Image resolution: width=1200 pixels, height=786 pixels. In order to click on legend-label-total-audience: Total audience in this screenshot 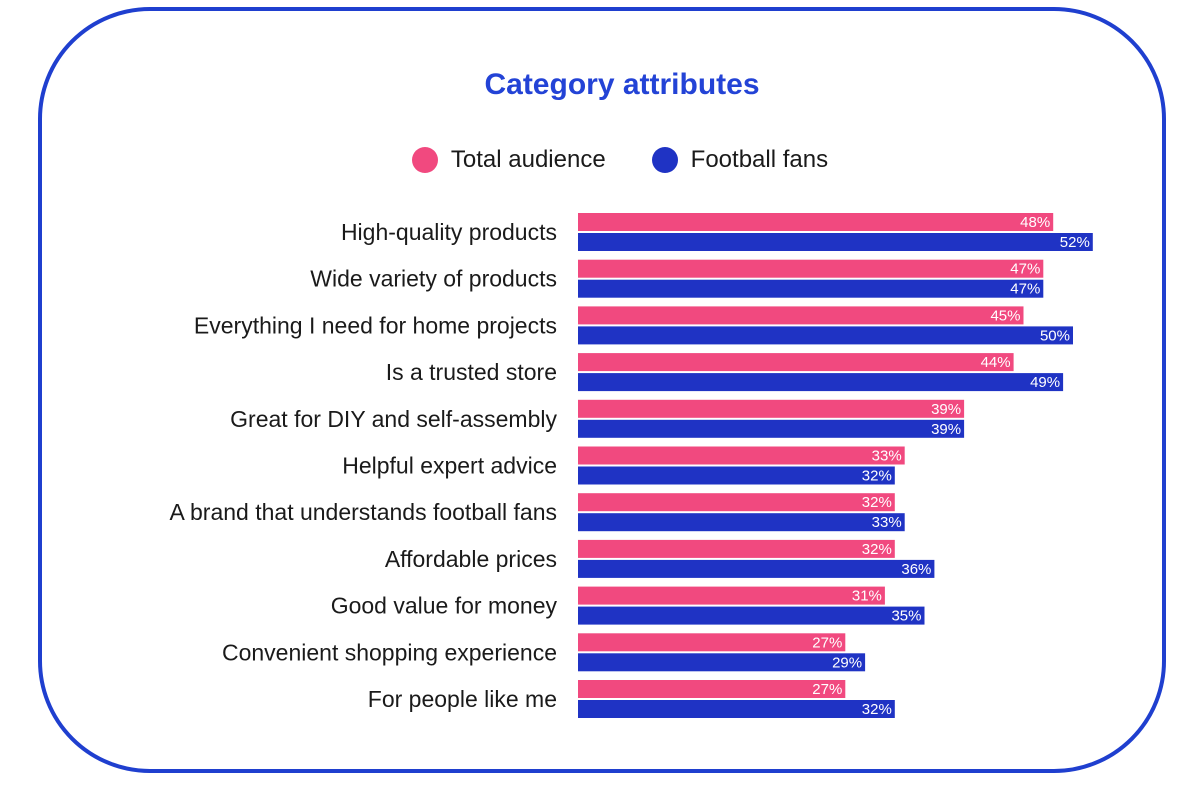, I will do `click(528, 159)`.